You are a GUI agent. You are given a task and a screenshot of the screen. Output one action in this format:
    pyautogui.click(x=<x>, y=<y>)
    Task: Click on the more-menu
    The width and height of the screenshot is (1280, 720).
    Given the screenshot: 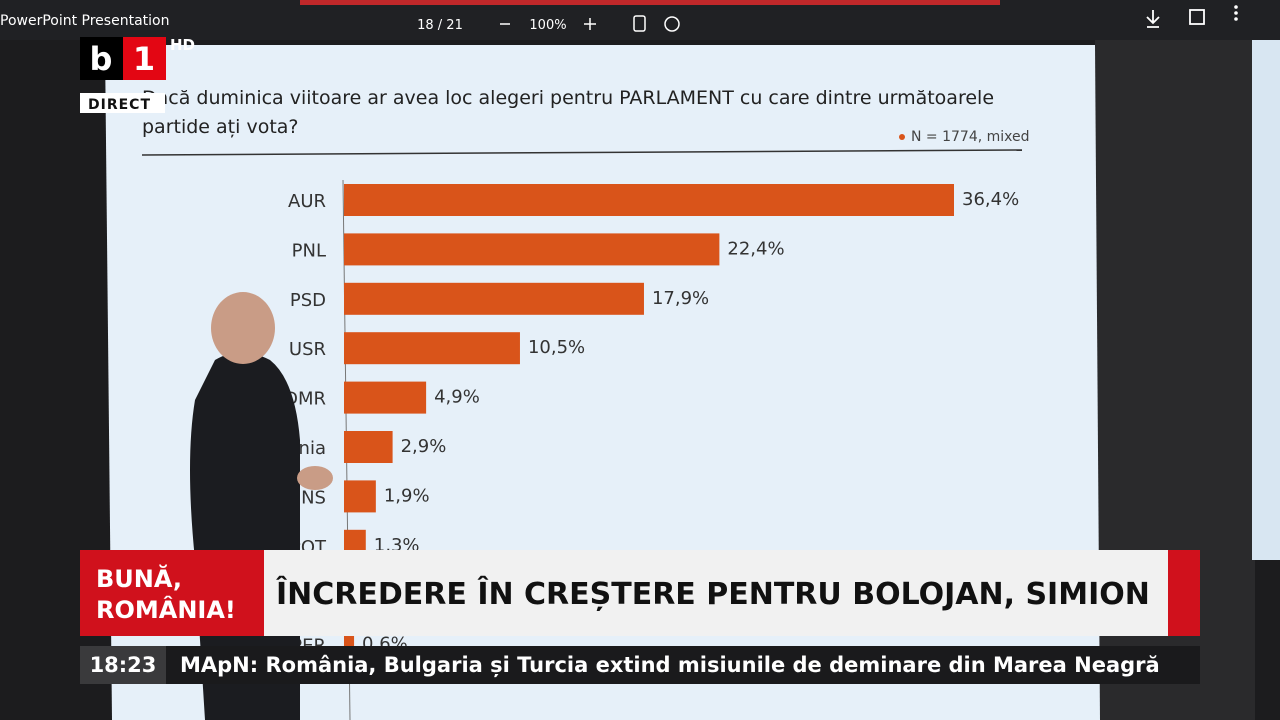 What is the action you would take?
    pyautogui.click(x=1236, y=7)
    